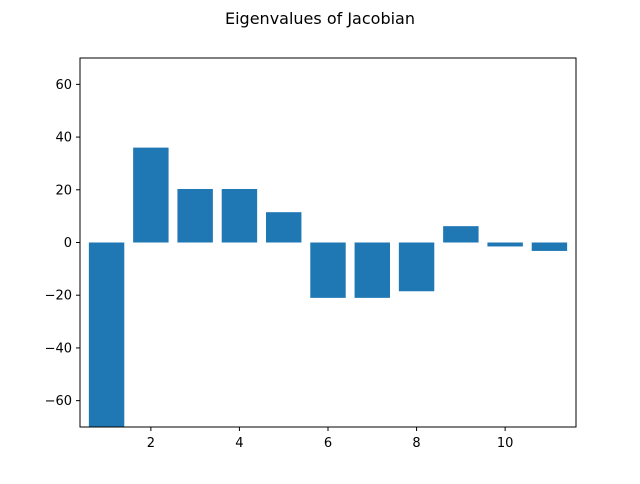  Describe the element at coordinates (62, 243) in the screenshot. I see `y-axis: 60 40 20 0 −20 −40 −60` at that location.